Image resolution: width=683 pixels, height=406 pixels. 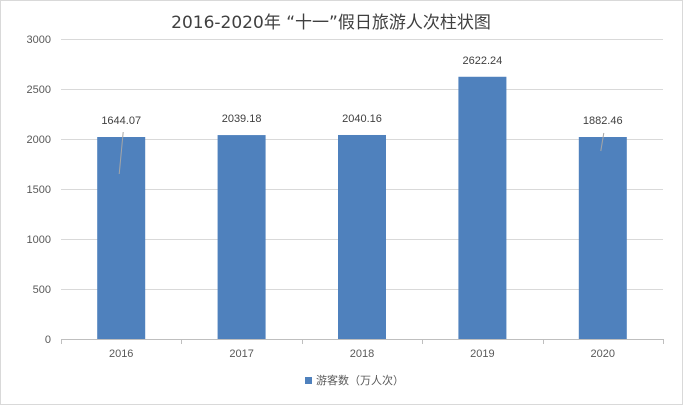 What do you see at coordinates (39, 140) in the screenshot?
I see `y-tick-label: 2000` at bounding box center [39, 140].